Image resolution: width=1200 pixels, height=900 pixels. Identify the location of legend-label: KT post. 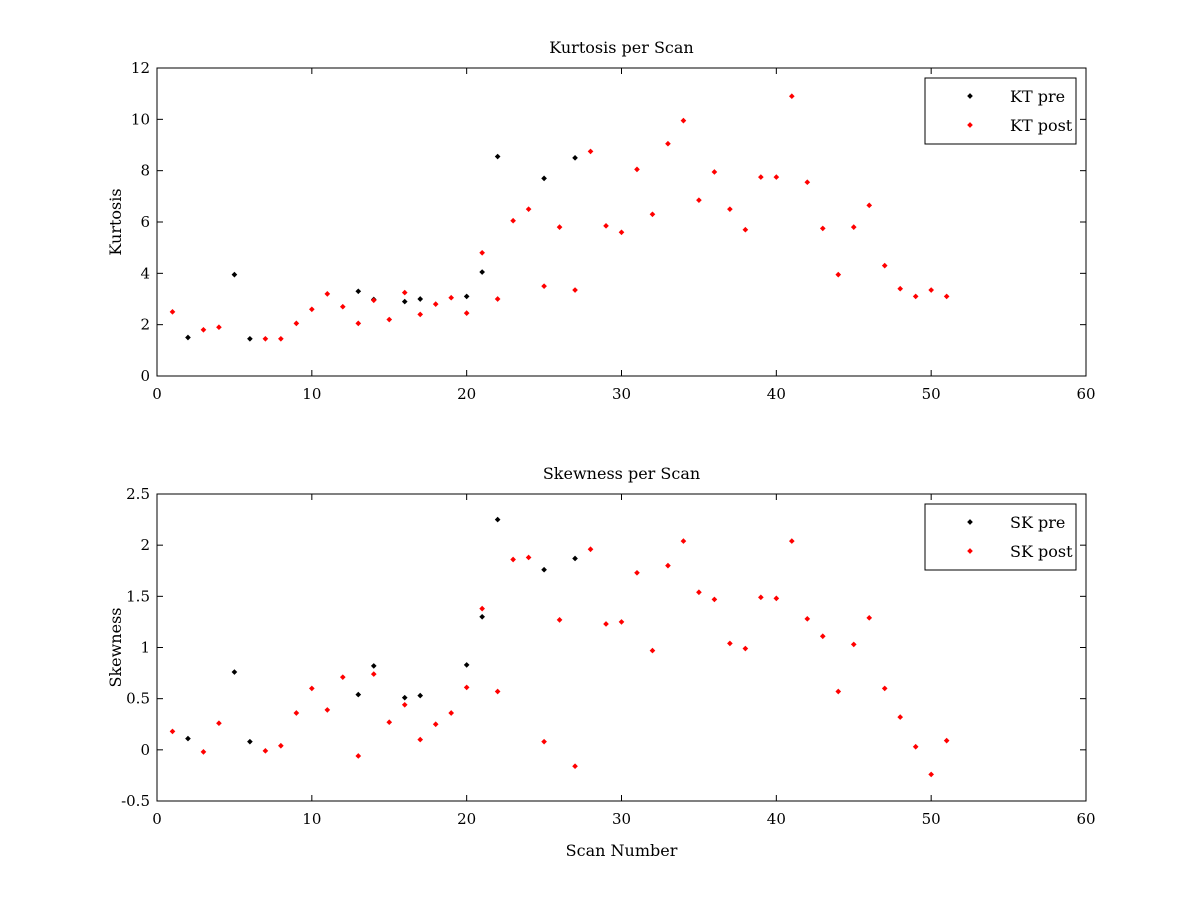
(1041, 125).